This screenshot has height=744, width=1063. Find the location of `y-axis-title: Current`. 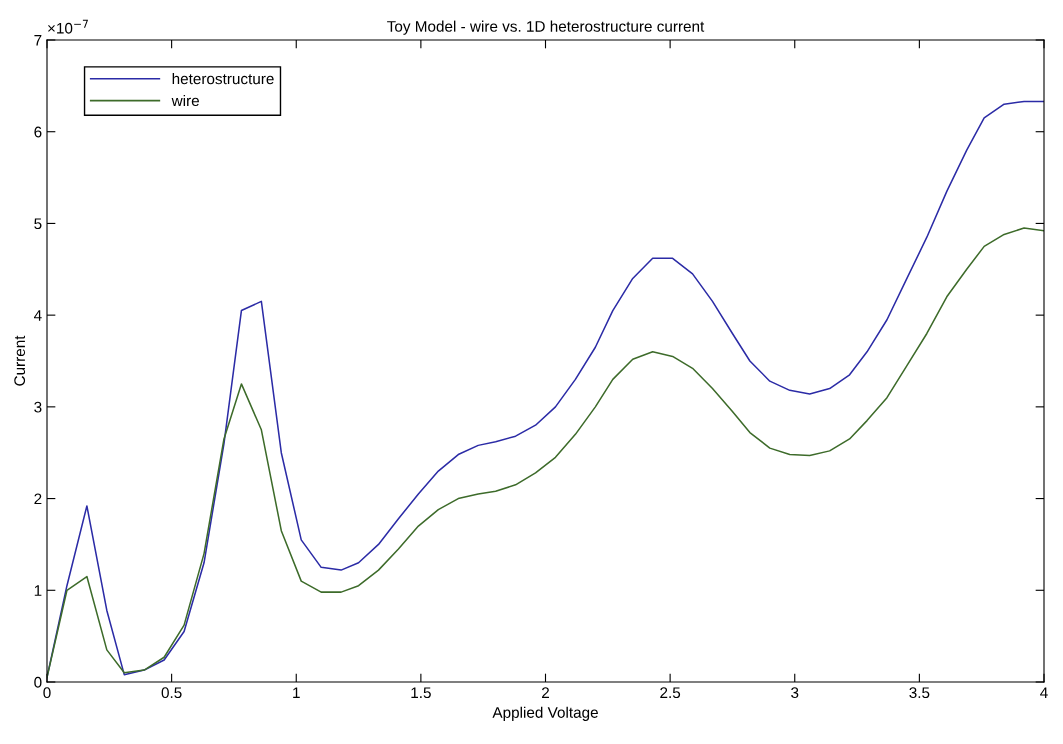

y-axis-title: Current is located at coordinates (20, 360).